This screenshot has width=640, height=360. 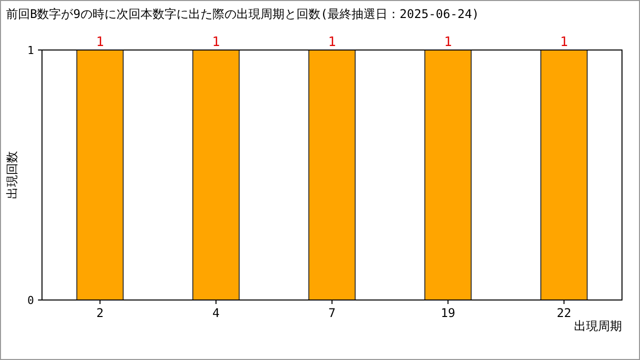 I want to click on y-axis-title: 出現回数, so click(x=12, y=175).